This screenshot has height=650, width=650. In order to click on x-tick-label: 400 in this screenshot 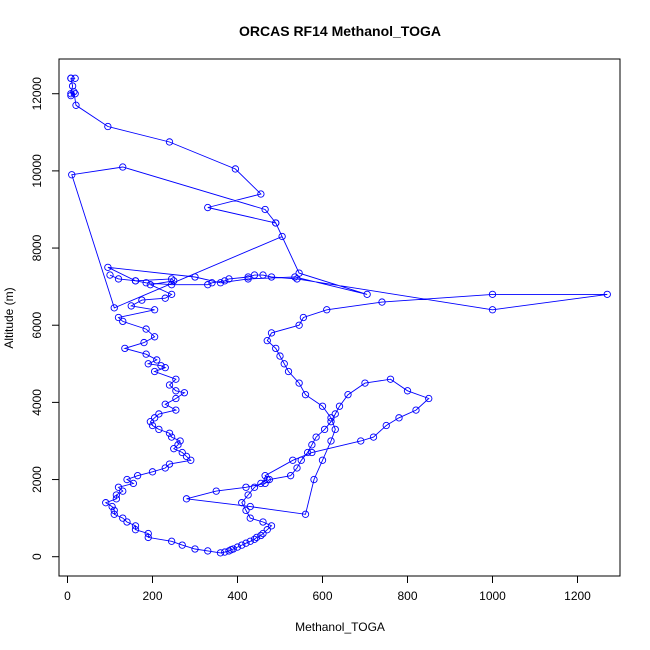, I will do `click(237, 596)`.